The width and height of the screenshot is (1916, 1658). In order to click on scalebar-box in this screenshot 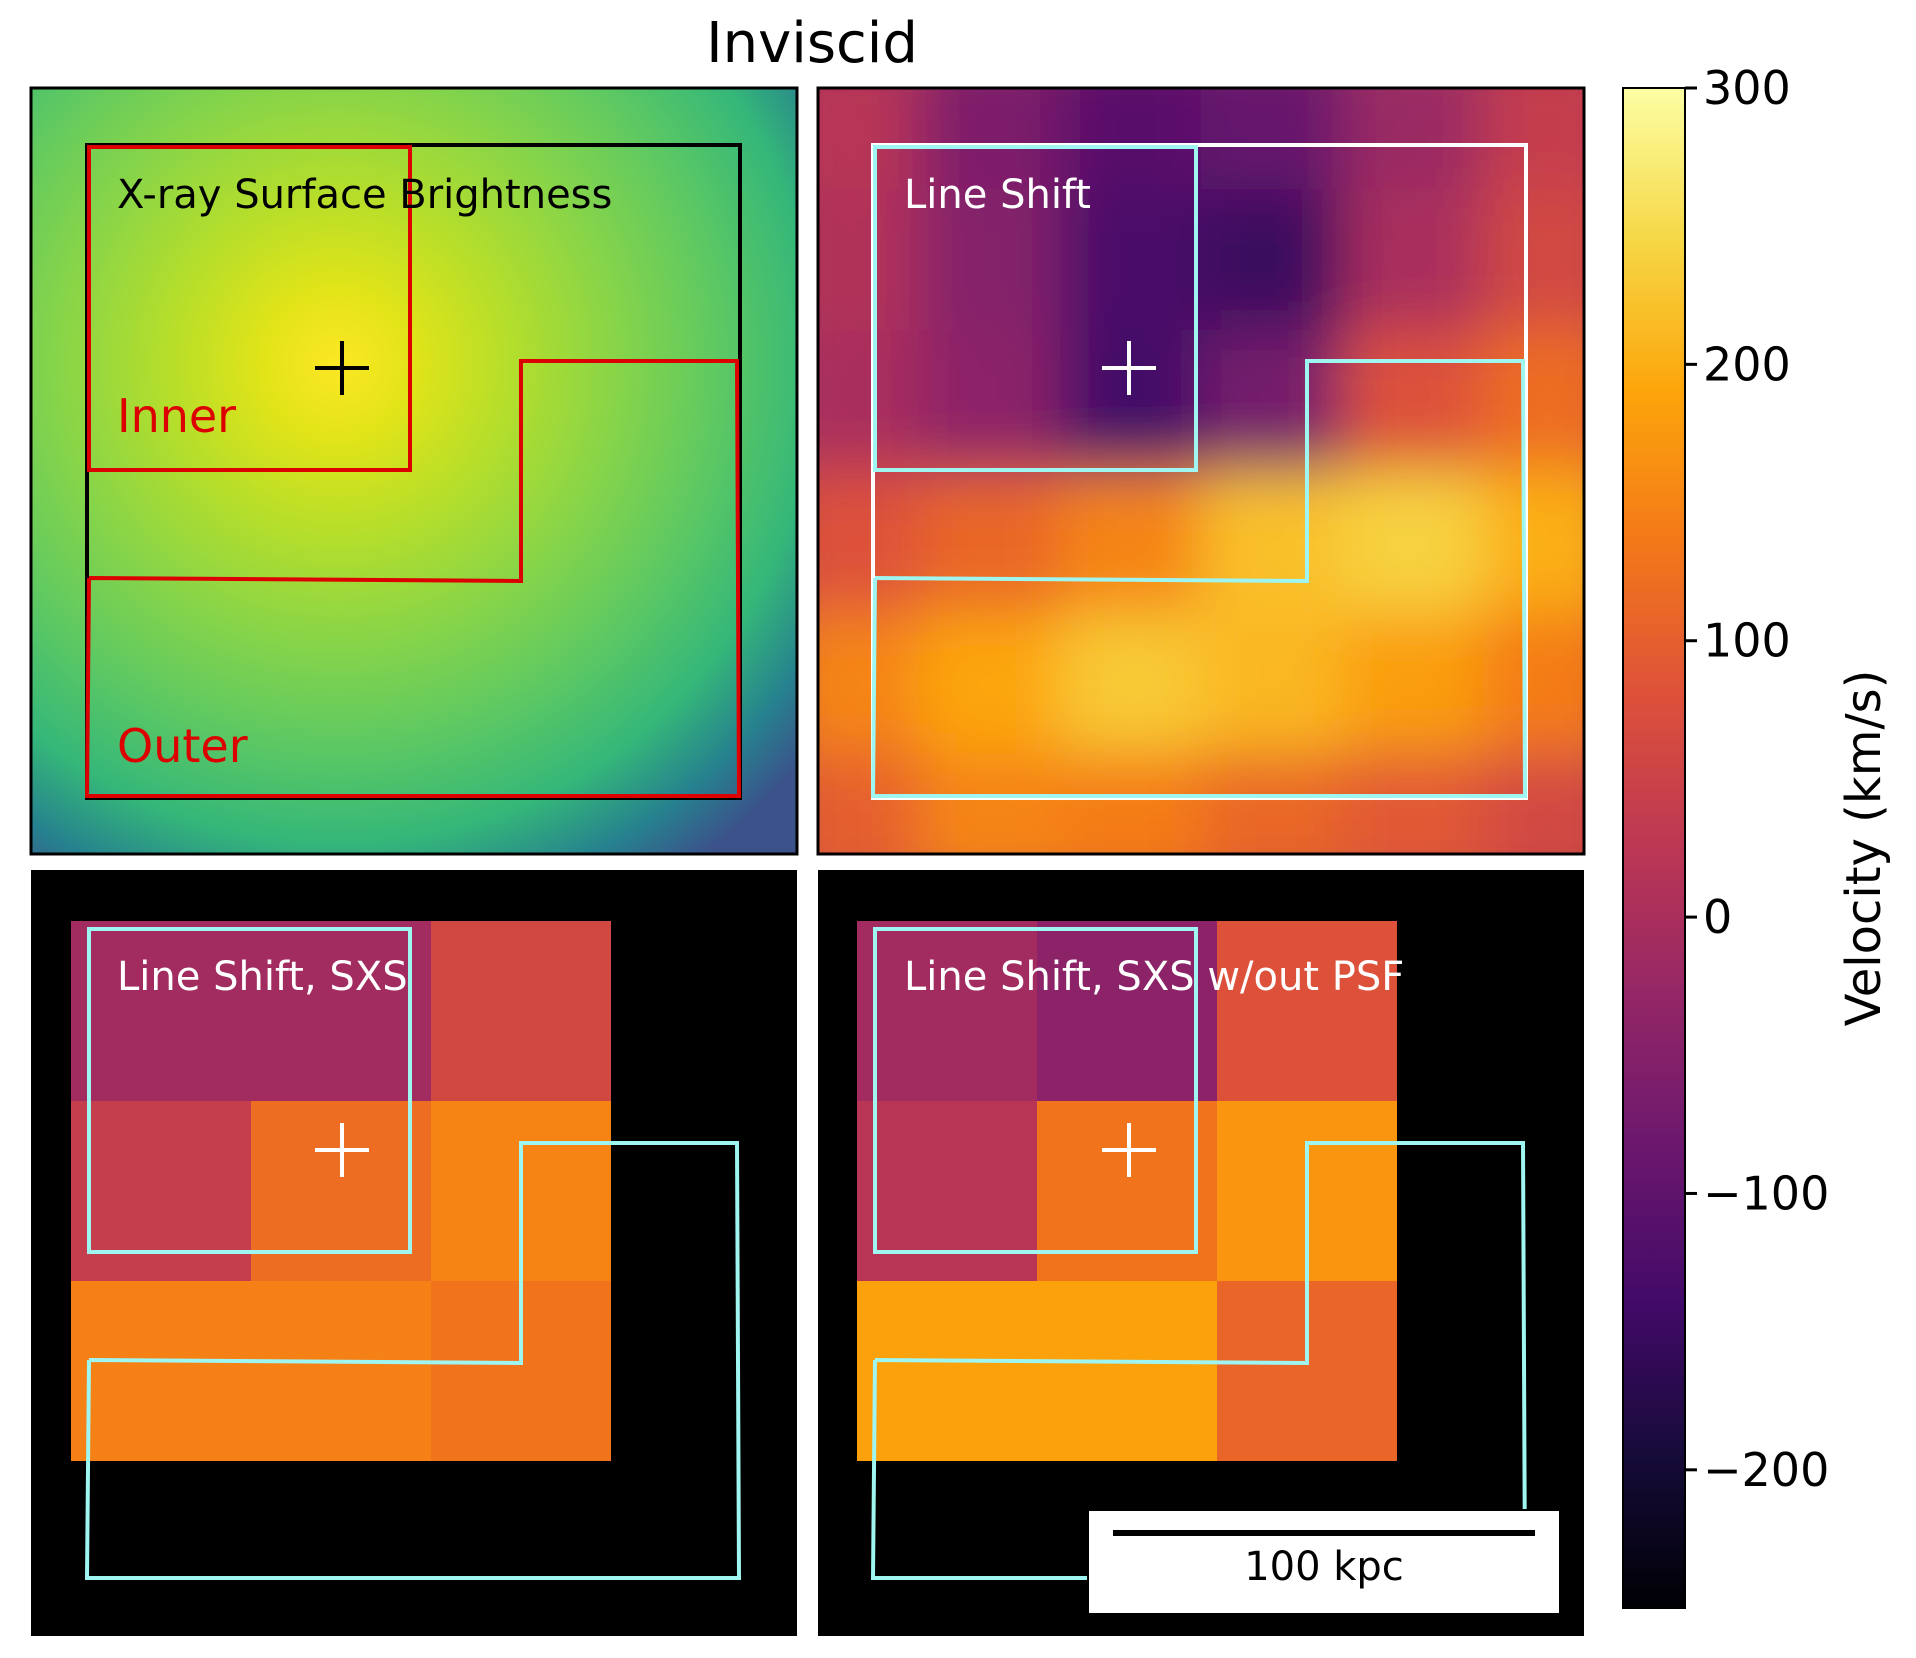, I will do `click(1324, 1562)`.